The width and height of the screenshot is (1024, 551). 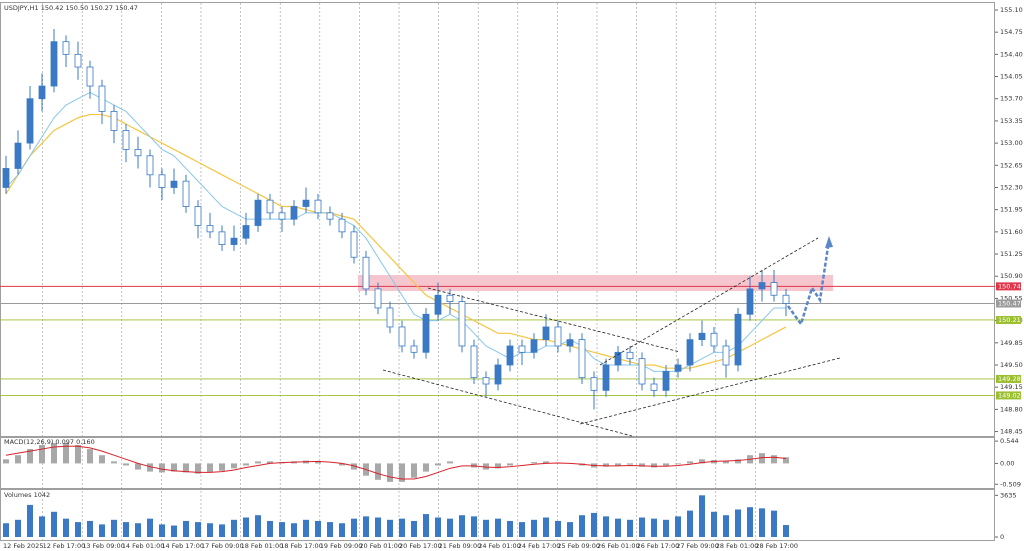 What do you see at coordinates (222, 546) in the screenshot?
I see `x-tick-label: 17 Feb 09:00` at bounding box center [222, 546].